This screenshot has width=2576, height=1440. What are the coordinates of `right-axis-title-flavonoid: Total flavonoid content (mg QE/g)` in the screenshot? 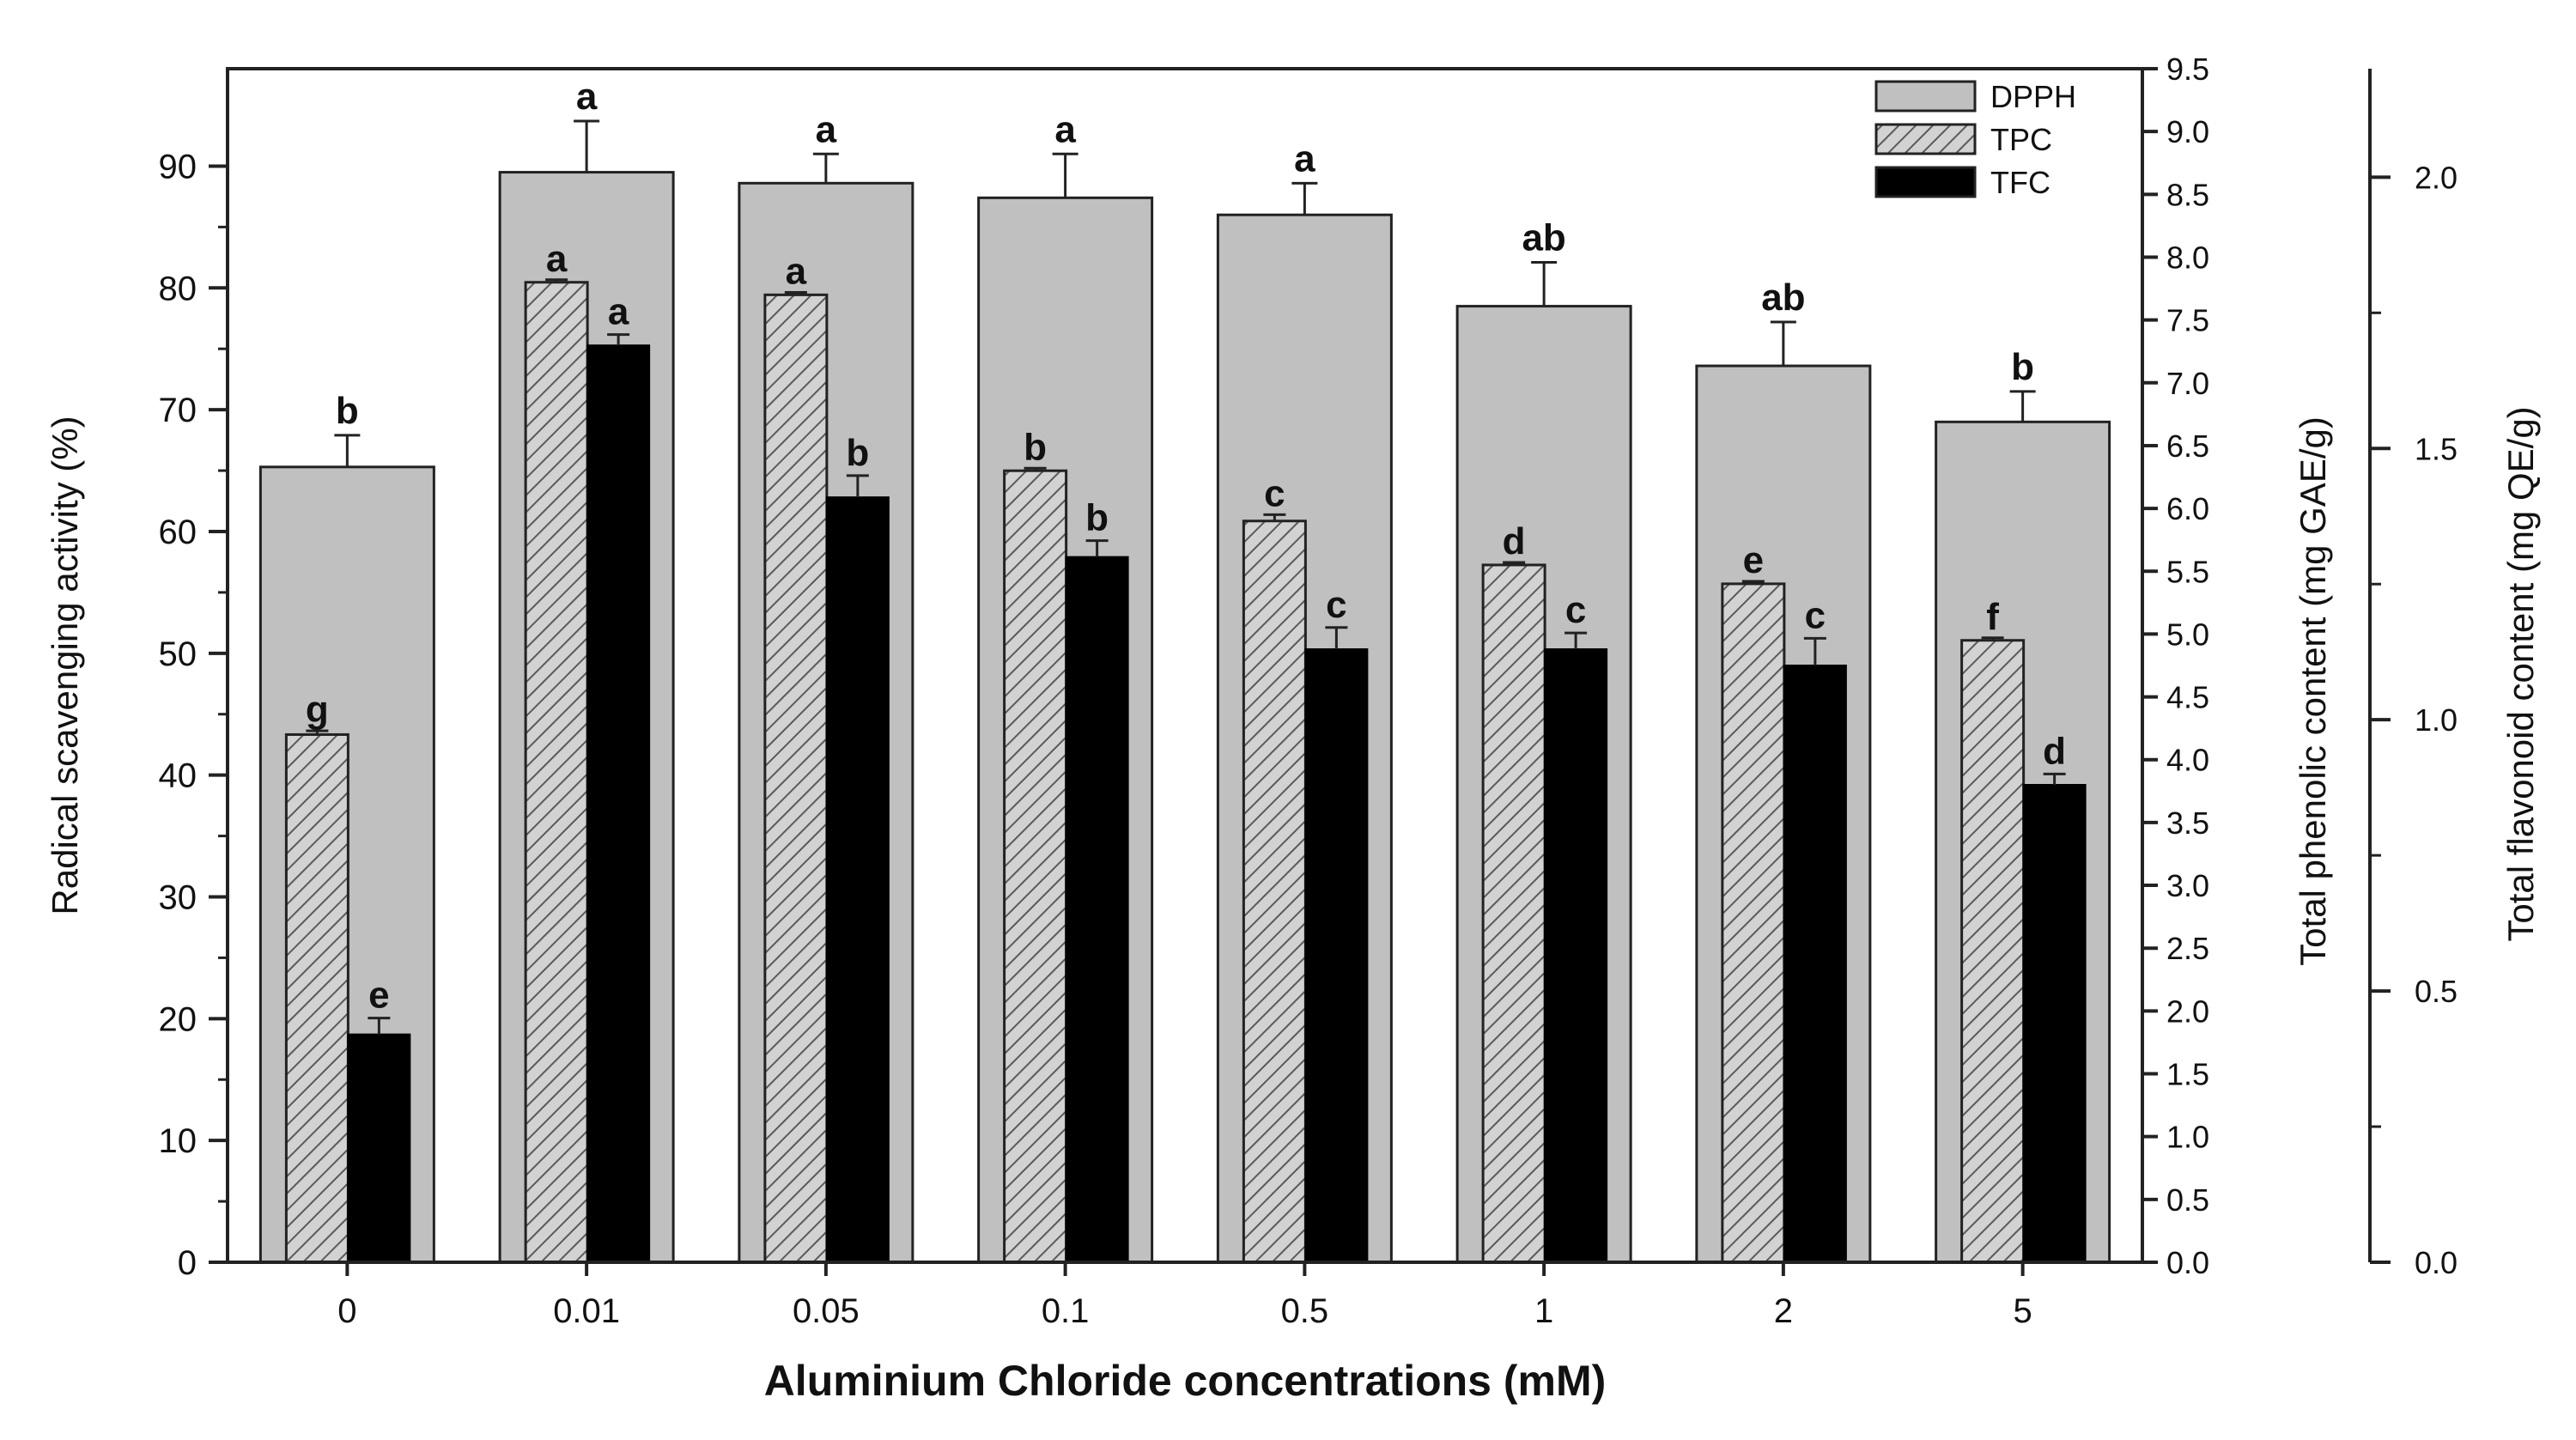 It's located at (2521, 673).